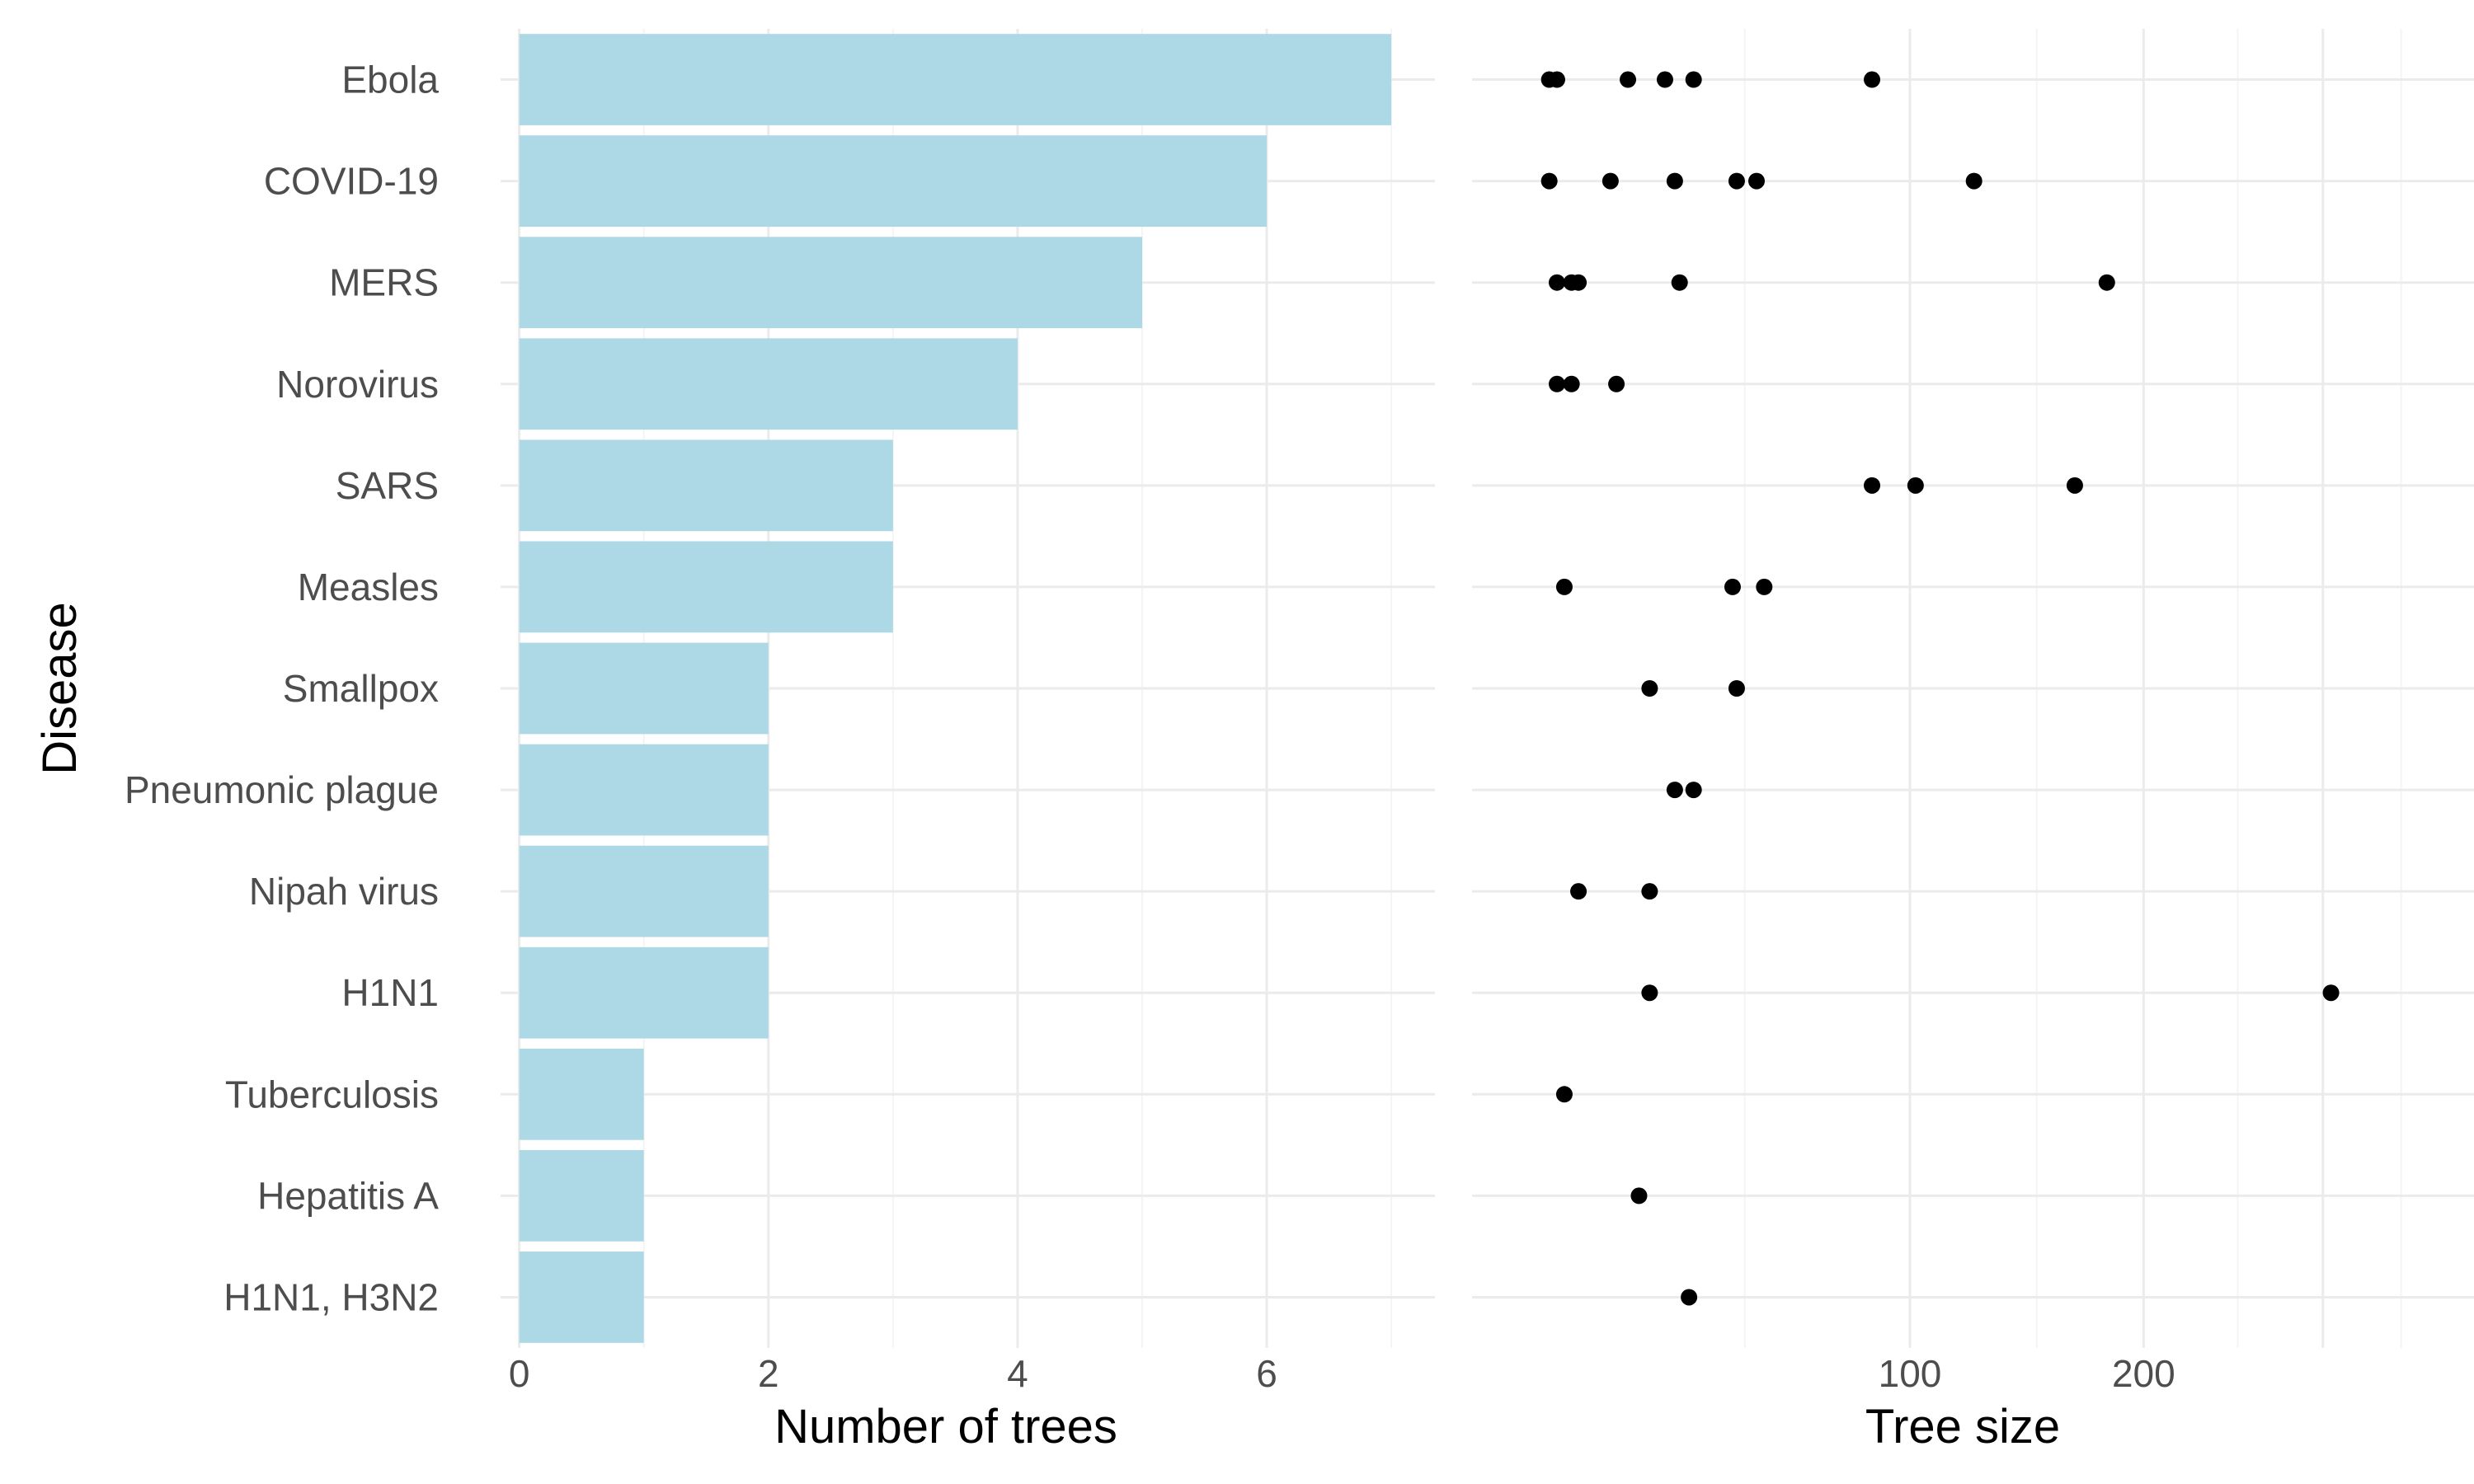 The height and width of the screenshot is (1484, 2474). What do you see at coordinates (60, 688) in the screenshot?
I see `y-axis-title: Disease` at bounding box center [60, 688].